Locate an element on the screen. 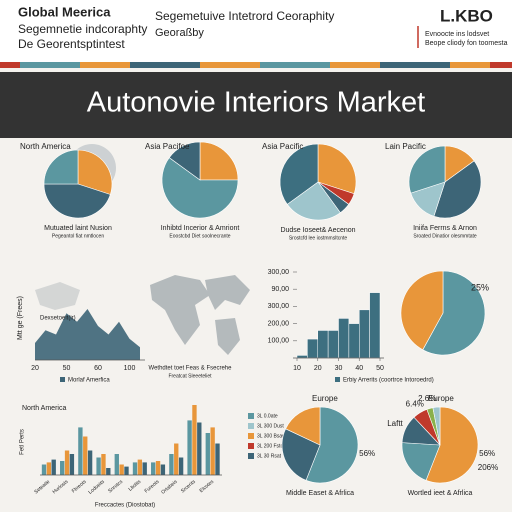 This screenshot has height=512, width=512. banner is located at coordinates (256, 105).